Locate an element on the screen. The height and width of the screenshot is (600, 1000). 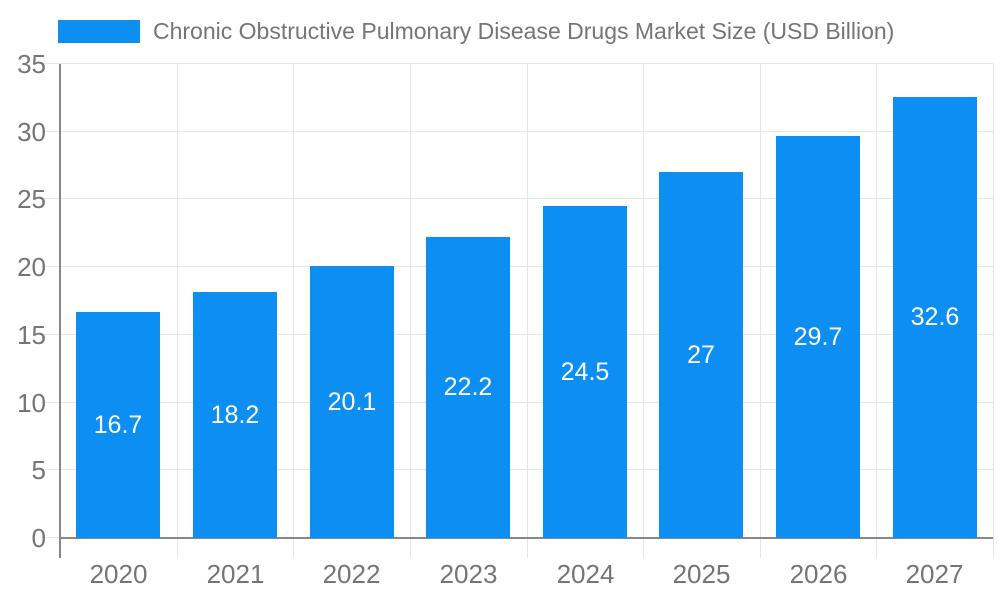
bar-2020-text: 16.7 is located at coordinates (118, 424).